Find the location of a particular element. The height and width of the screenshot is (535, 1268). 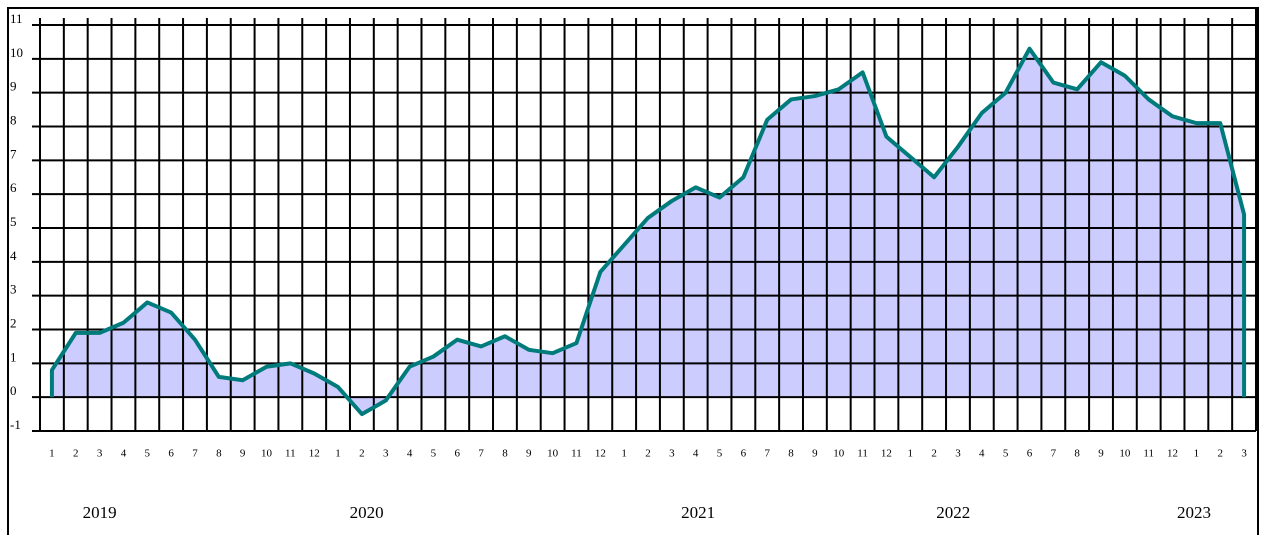

y-tick-label: 6 is located at coordinates (13, 187).